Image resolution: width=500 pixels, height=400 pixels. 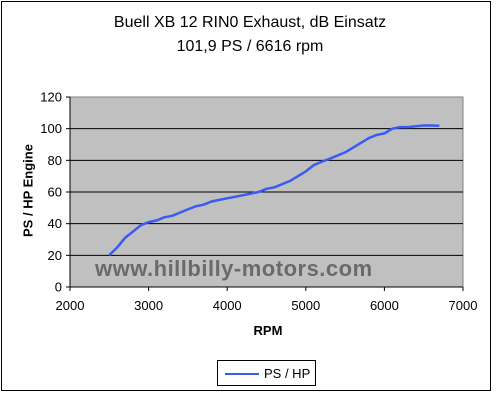 I want to click on legend: PS / HP, so click(x=266, y=373).